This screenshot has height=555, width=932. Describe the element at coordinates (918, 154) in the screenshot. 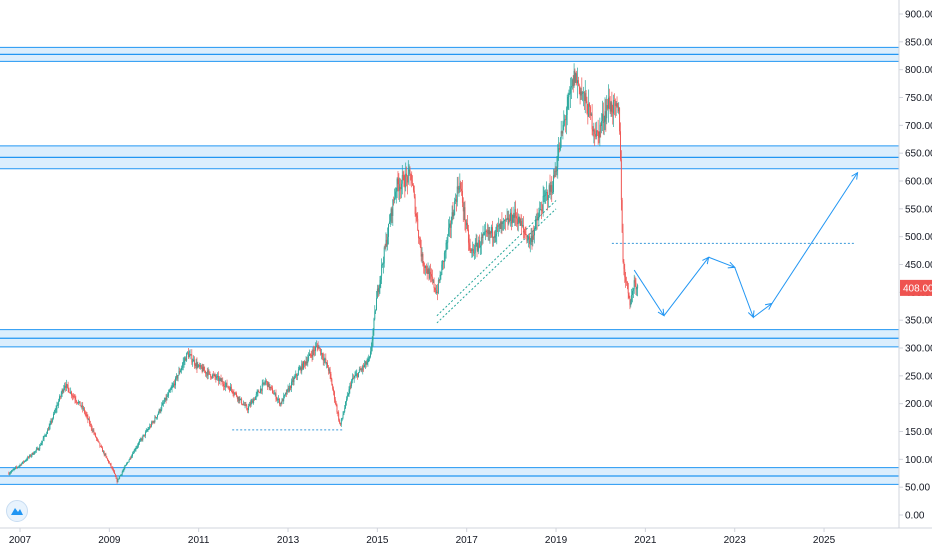

I see `price-tick-label: 650.00` at that location.